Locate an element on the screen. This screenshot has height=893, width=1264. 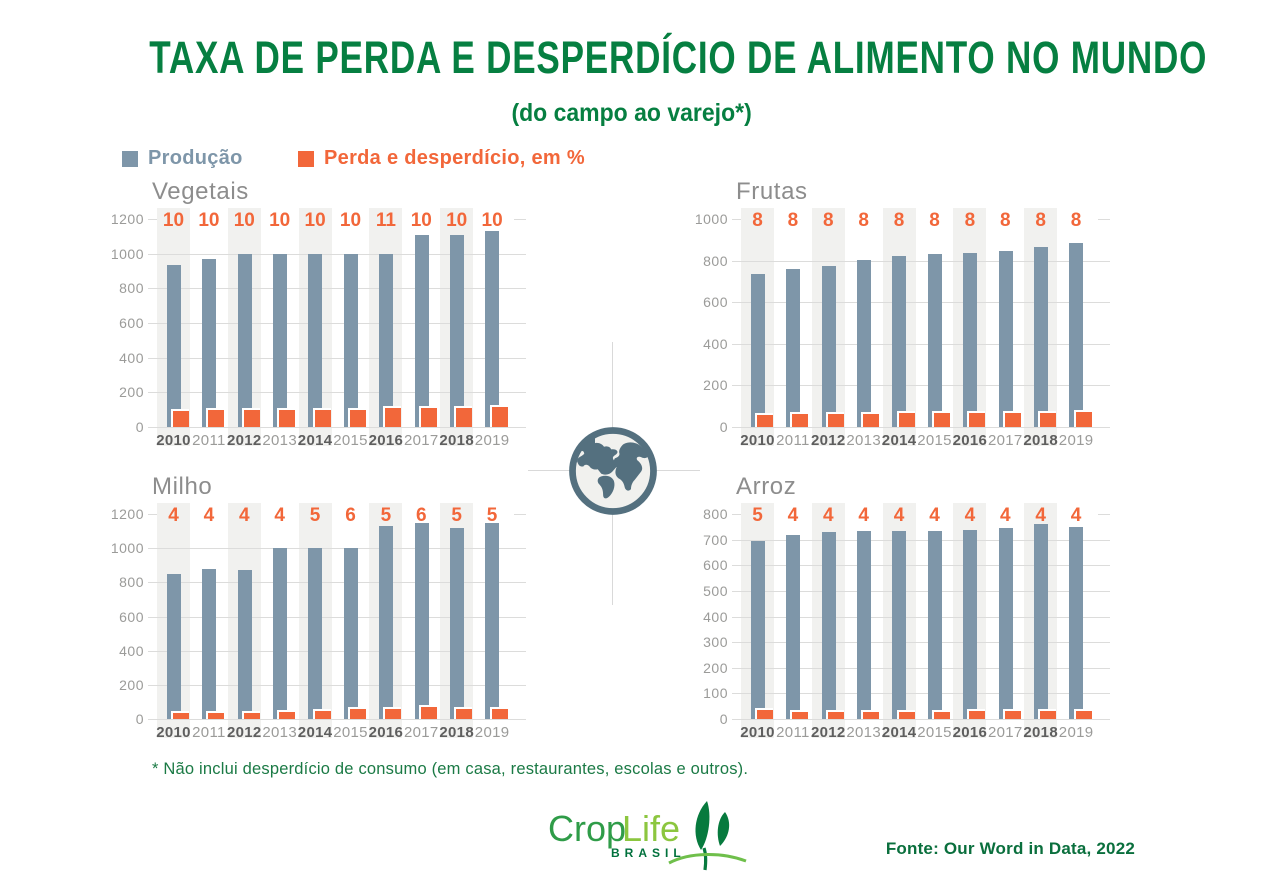
x-axis-label: 2018 is located at coordinates (1040, 440).